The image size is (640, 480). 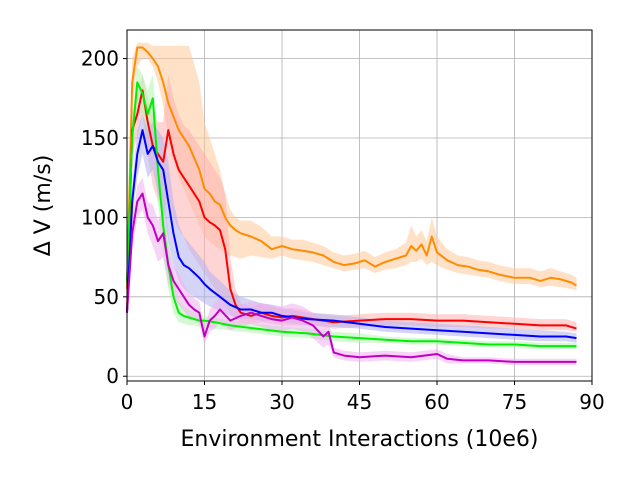 What do you see at coordinates (360, 439) in the screenshot?
I see `x-axis-label: Environment Interactions (10e6)` at bounding box center [360, 439].